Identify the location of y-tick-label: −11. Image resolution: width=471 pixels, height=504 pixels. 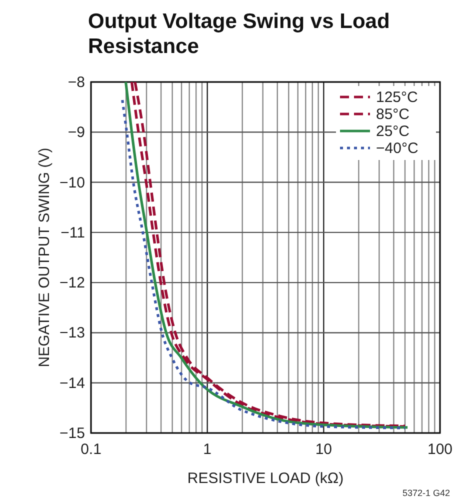
(72, 233).